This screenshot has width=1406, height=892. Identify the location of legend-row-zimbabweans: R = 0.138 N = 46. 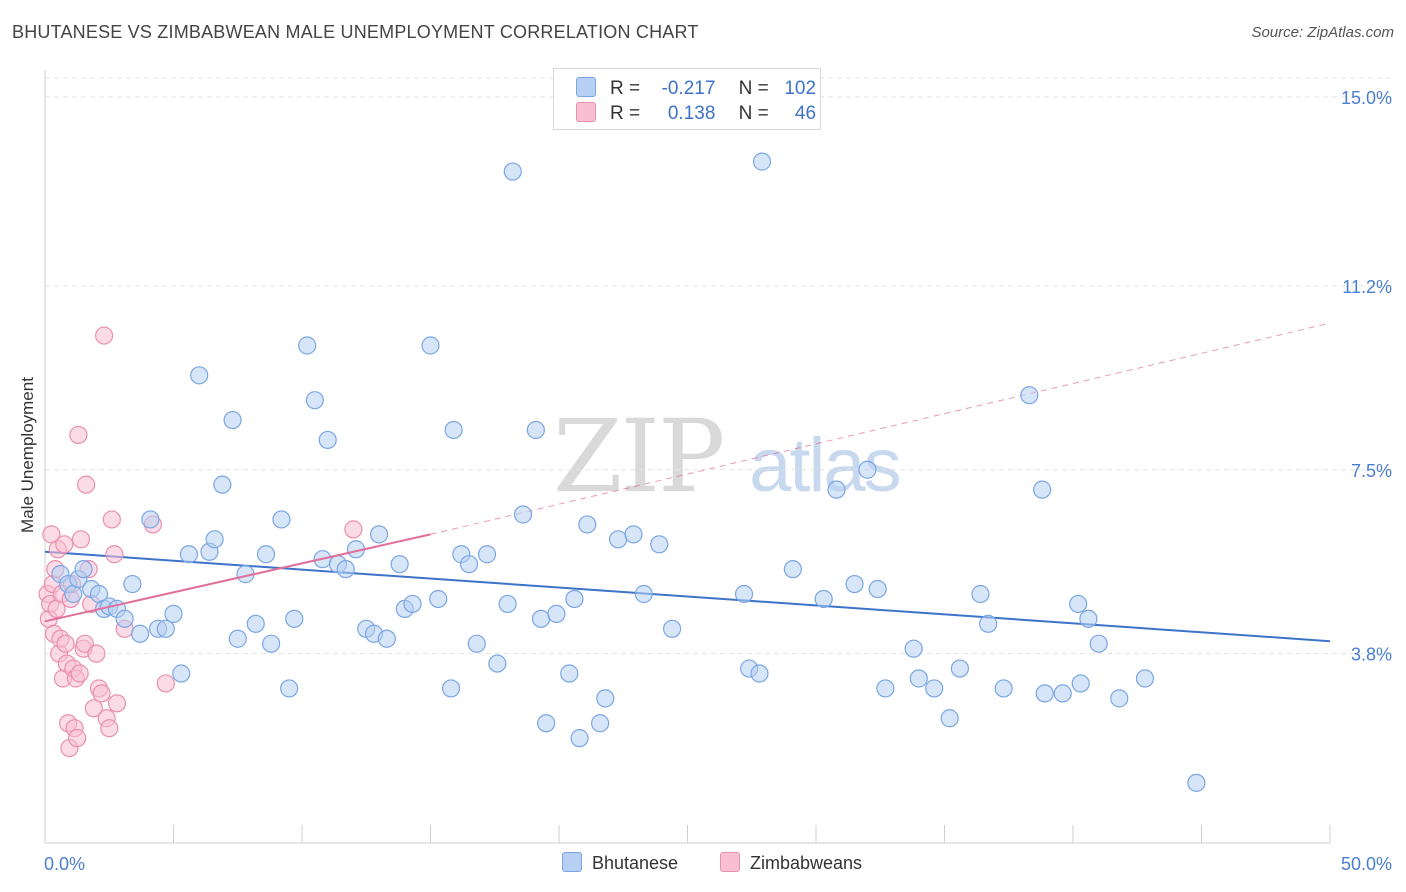
(696, 114).